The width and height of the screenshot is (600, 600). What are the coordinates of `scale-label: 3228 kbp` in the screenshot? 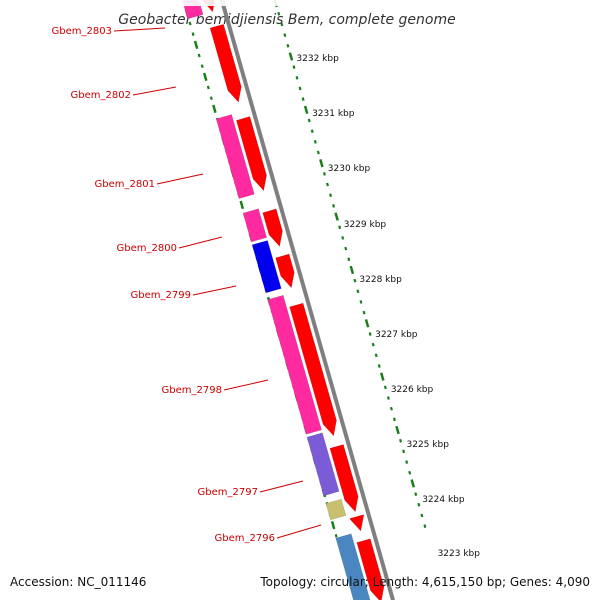 It's located at (380, 280).